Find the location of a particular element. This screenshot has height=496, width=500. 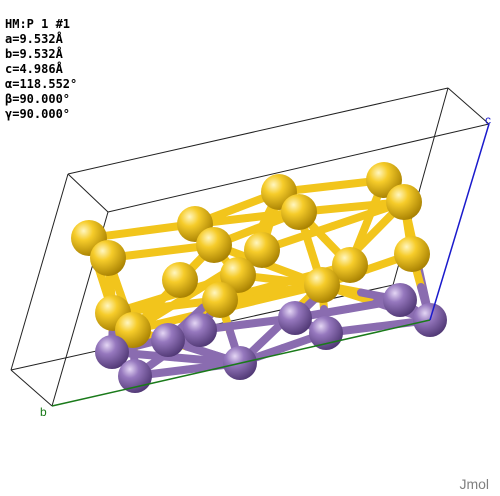

cell-alpha-label: α=118.552° is located at coordinates (41, 84).